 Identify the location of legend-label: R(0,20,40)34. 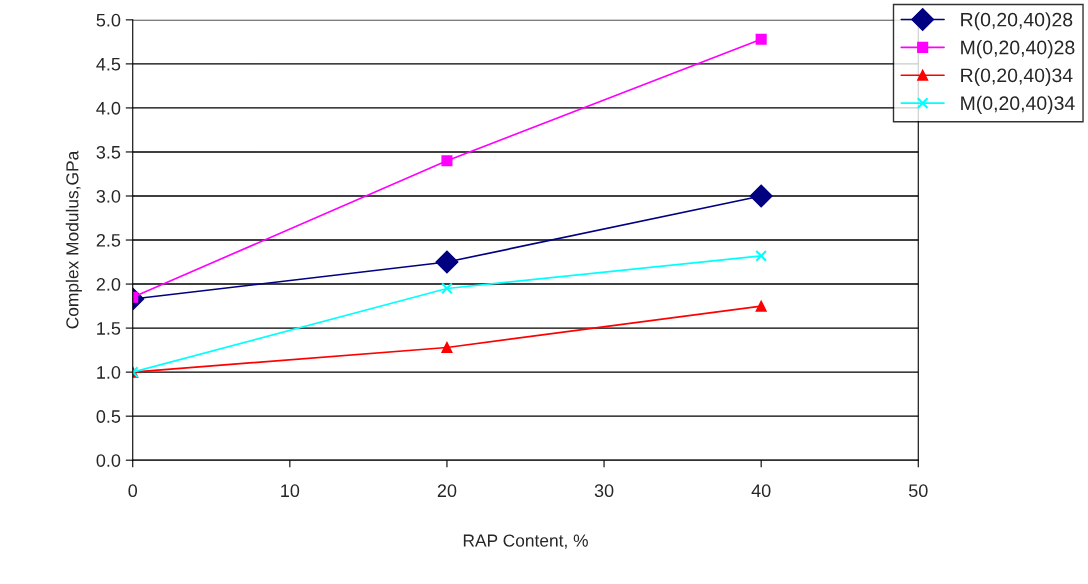
(1017, 77).